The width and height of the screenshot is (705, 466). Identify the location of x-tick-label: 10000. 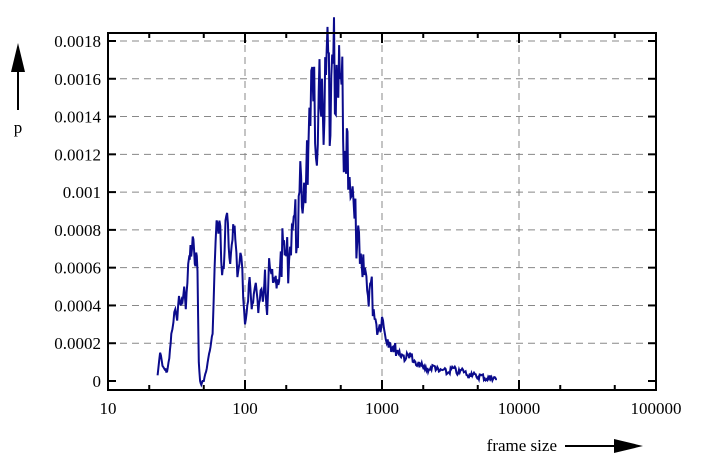
(519, 408).